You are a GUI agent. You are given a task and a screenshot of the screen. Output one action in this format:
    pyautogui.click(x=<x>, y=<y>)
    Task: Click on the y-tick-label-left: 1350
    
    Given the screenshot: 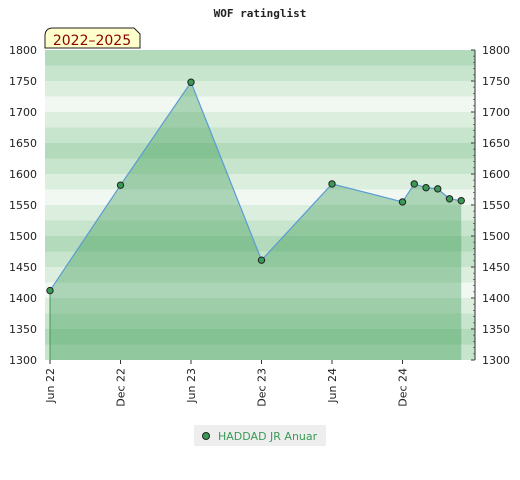 What is the action you would take?
    pyautogui.click(x=23, y=329)
    